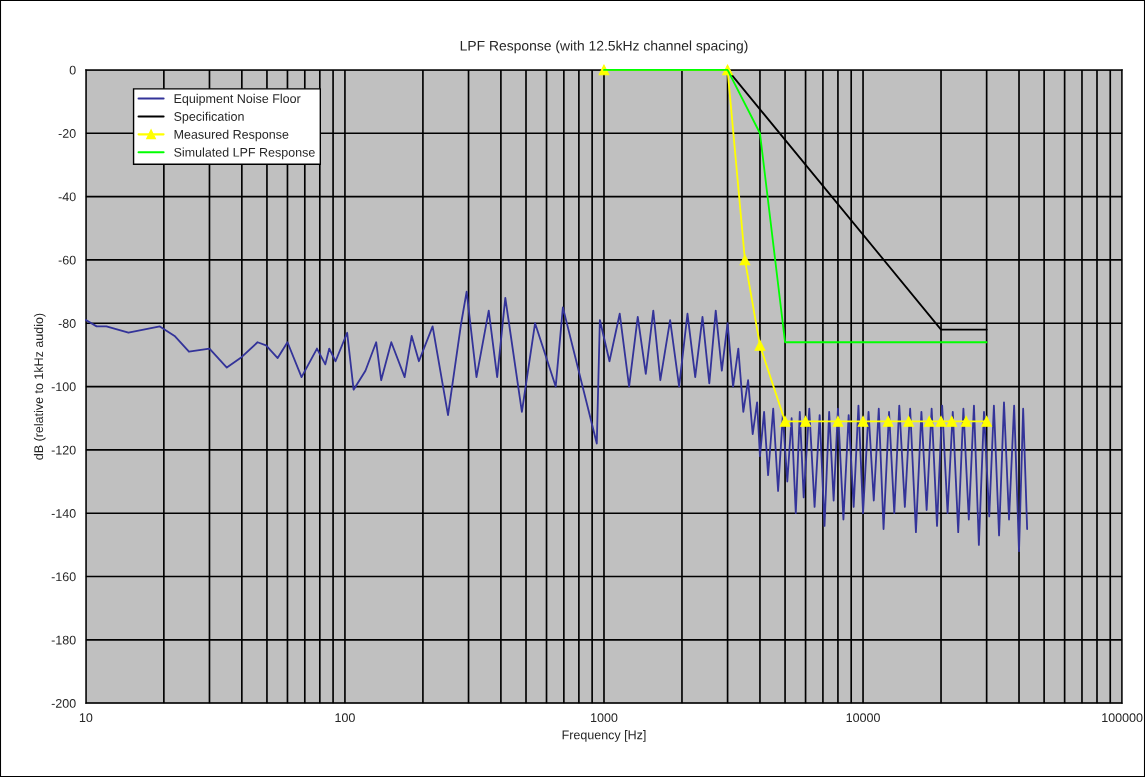 This screenshot has height=777, width=1145. I want to click on y-axis-title: dB (relative to 1kHz audio), so click(39, 386).